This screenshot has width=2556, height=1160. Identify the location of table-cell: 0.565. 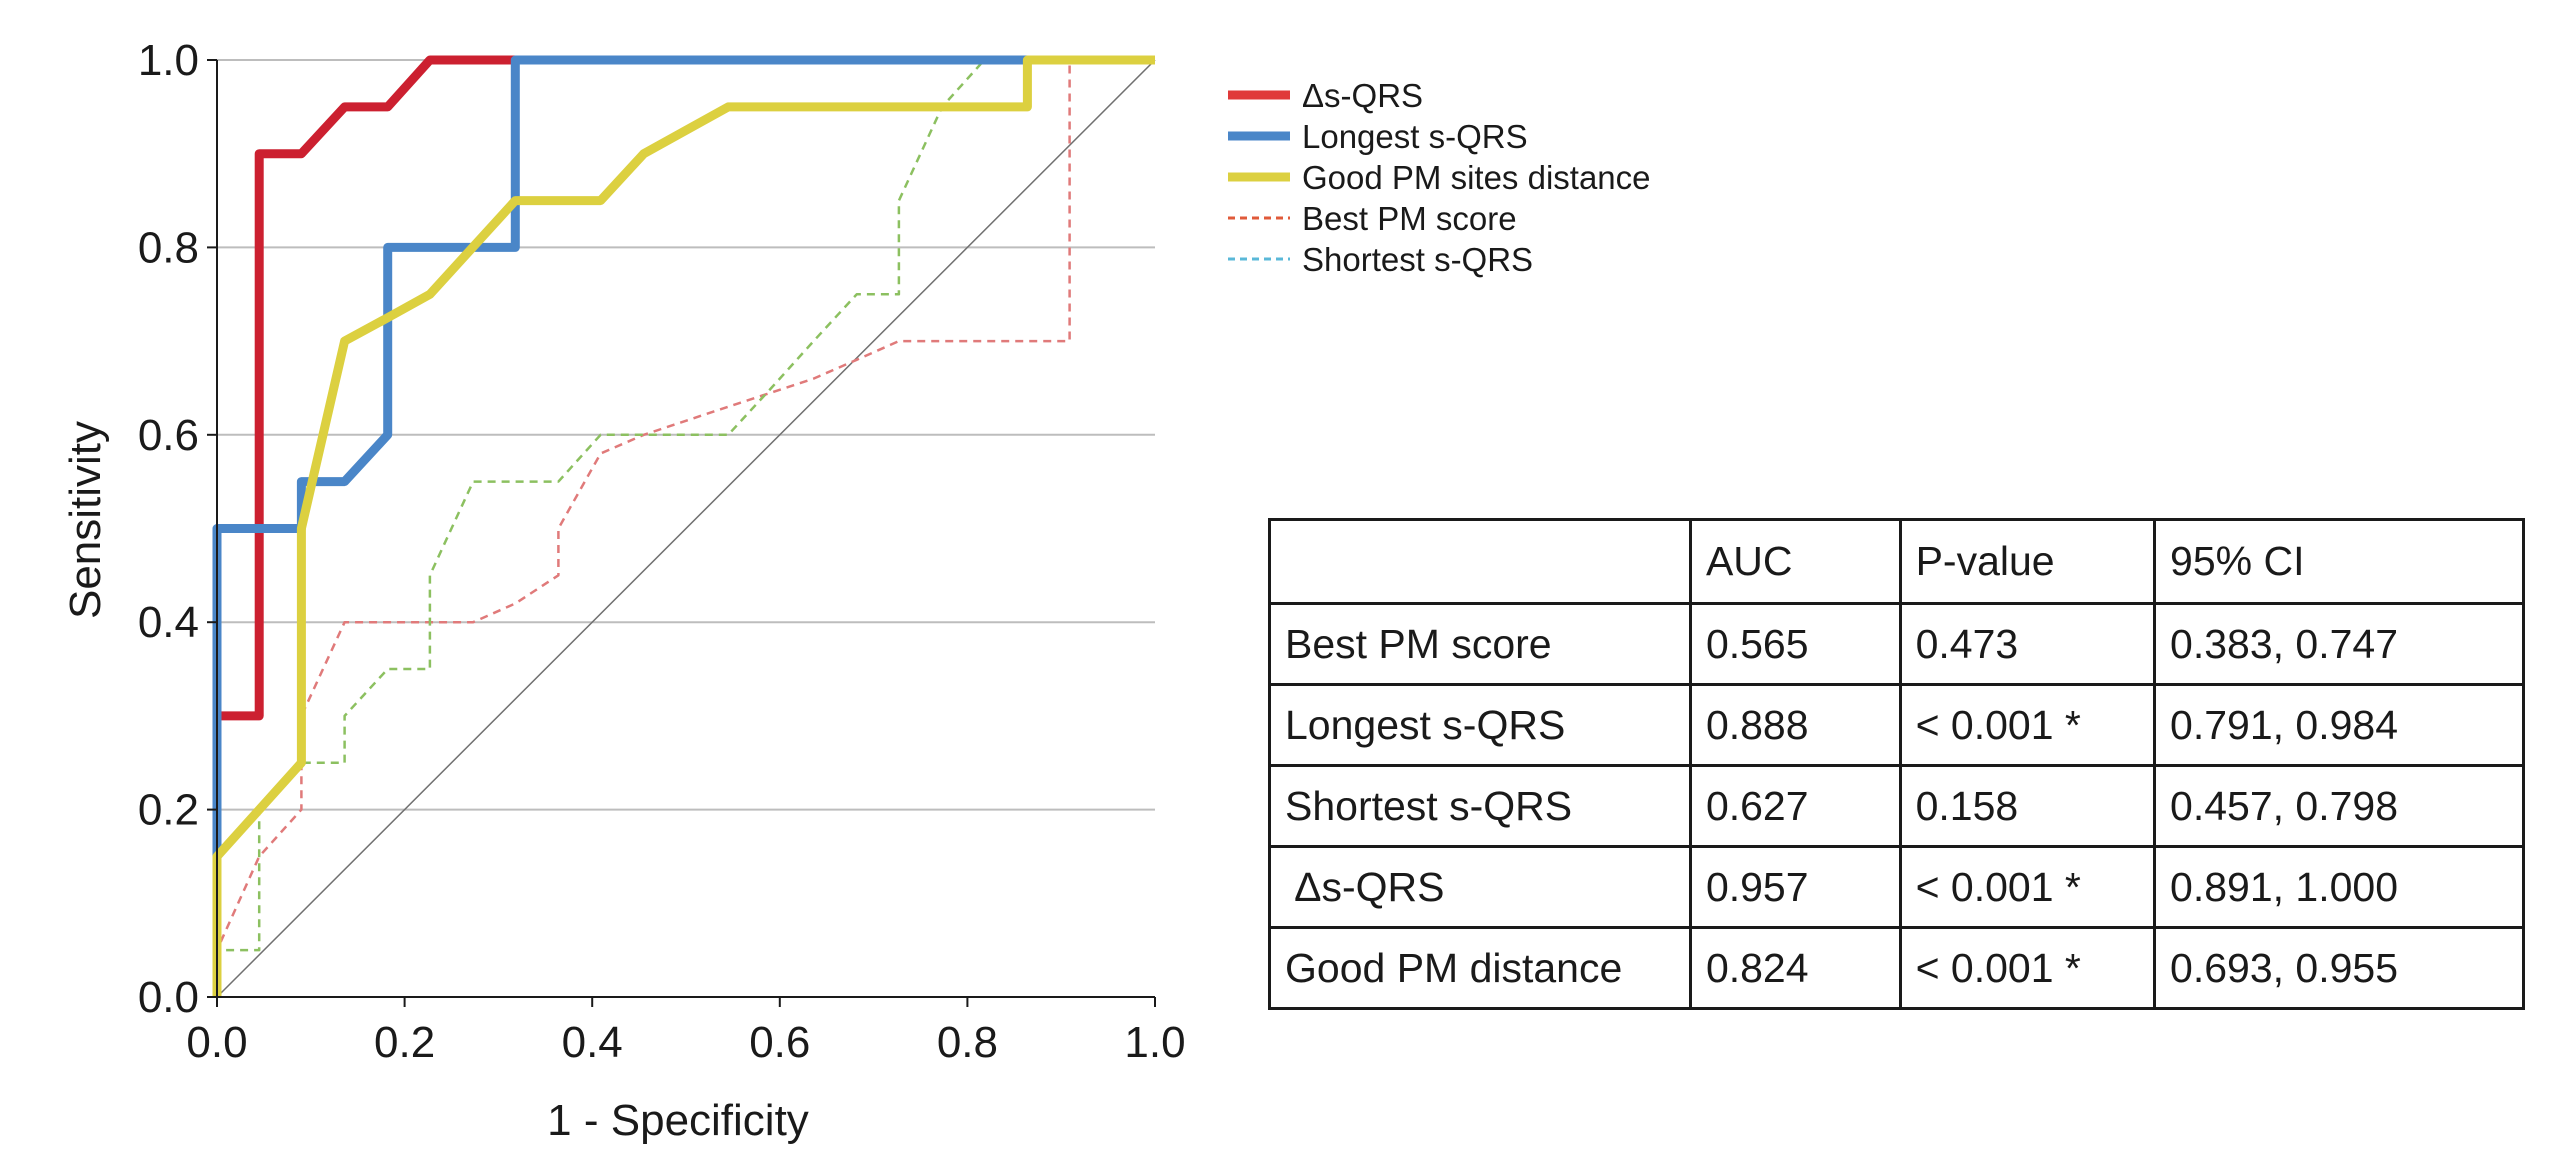
(1795, 644).